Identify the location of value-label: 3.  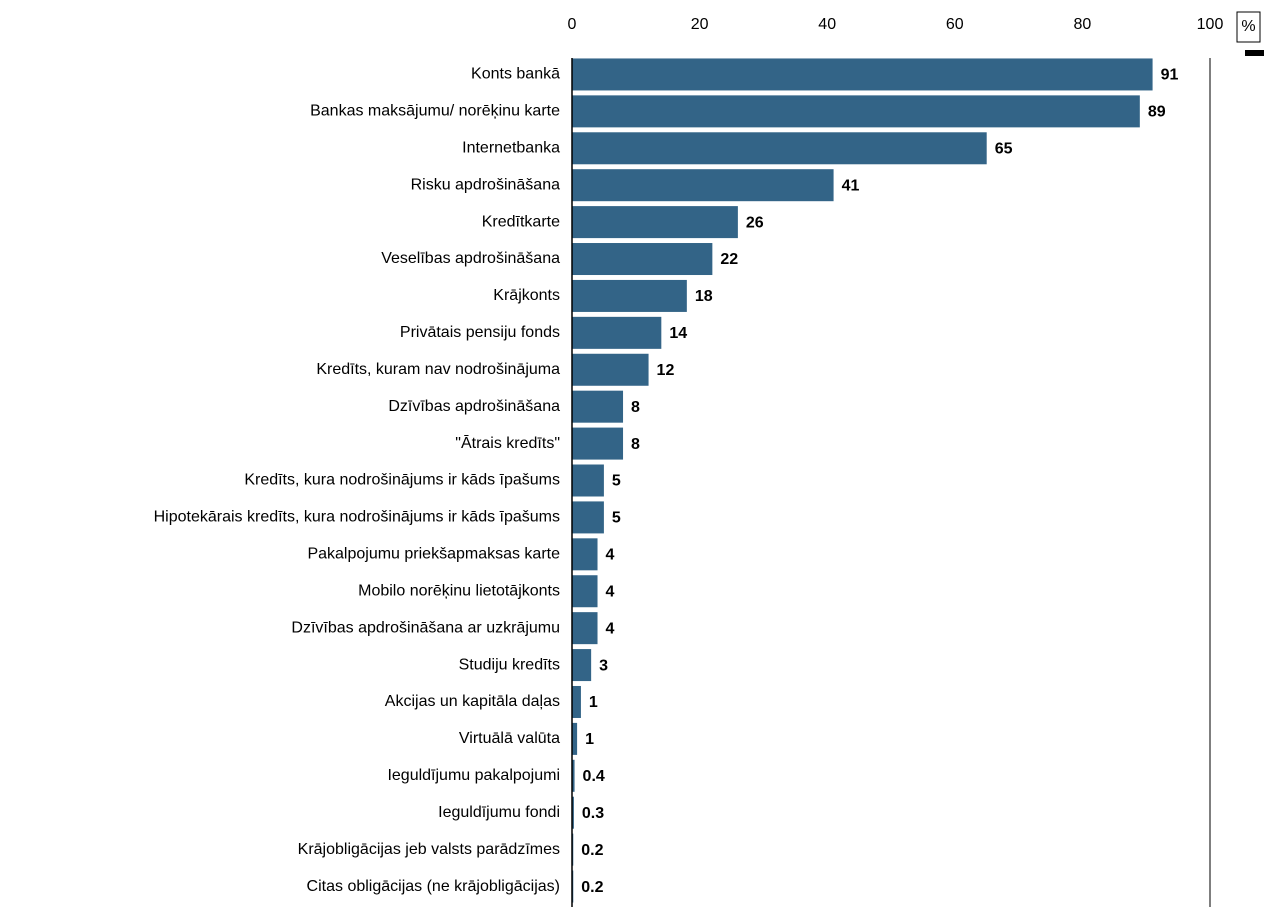
(603, 665).